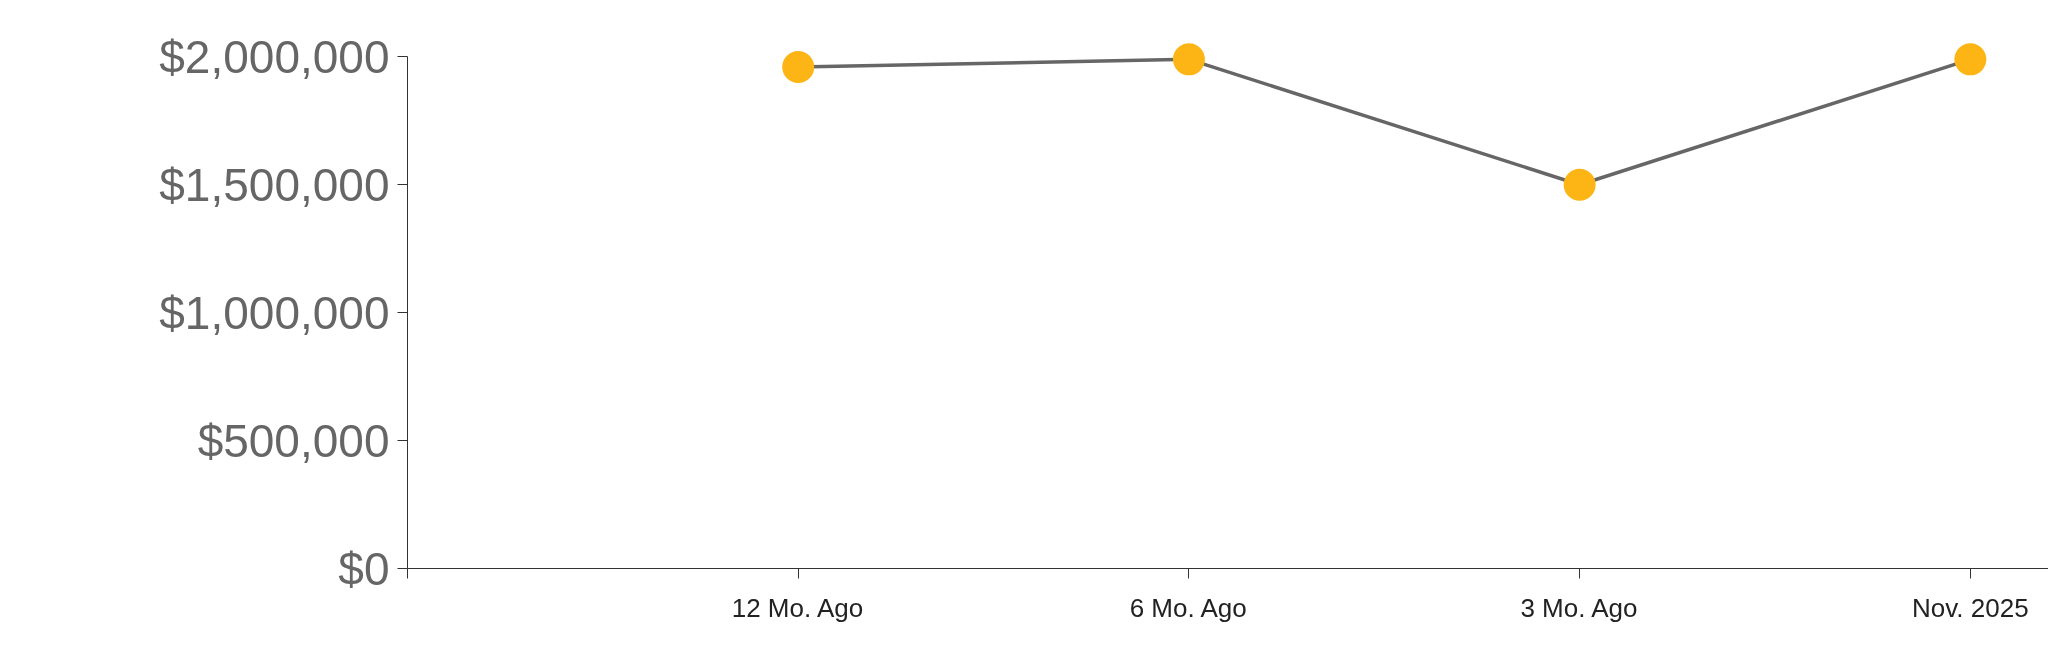  What do you see at coordinates (274, 184) in the screenshot?
I see `y-tick-label: $1,500,000` at bounding box center [274, 184].